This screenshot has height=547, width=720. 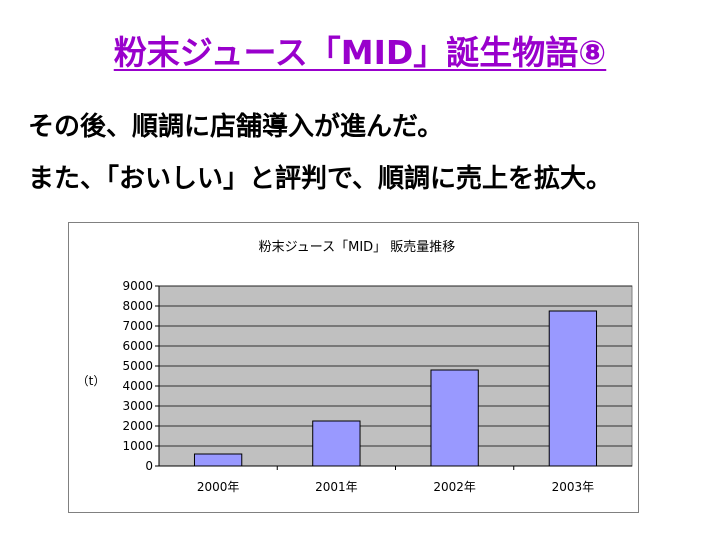 I want to click on y-tick-label: 3000, so click(x=137, y=406).